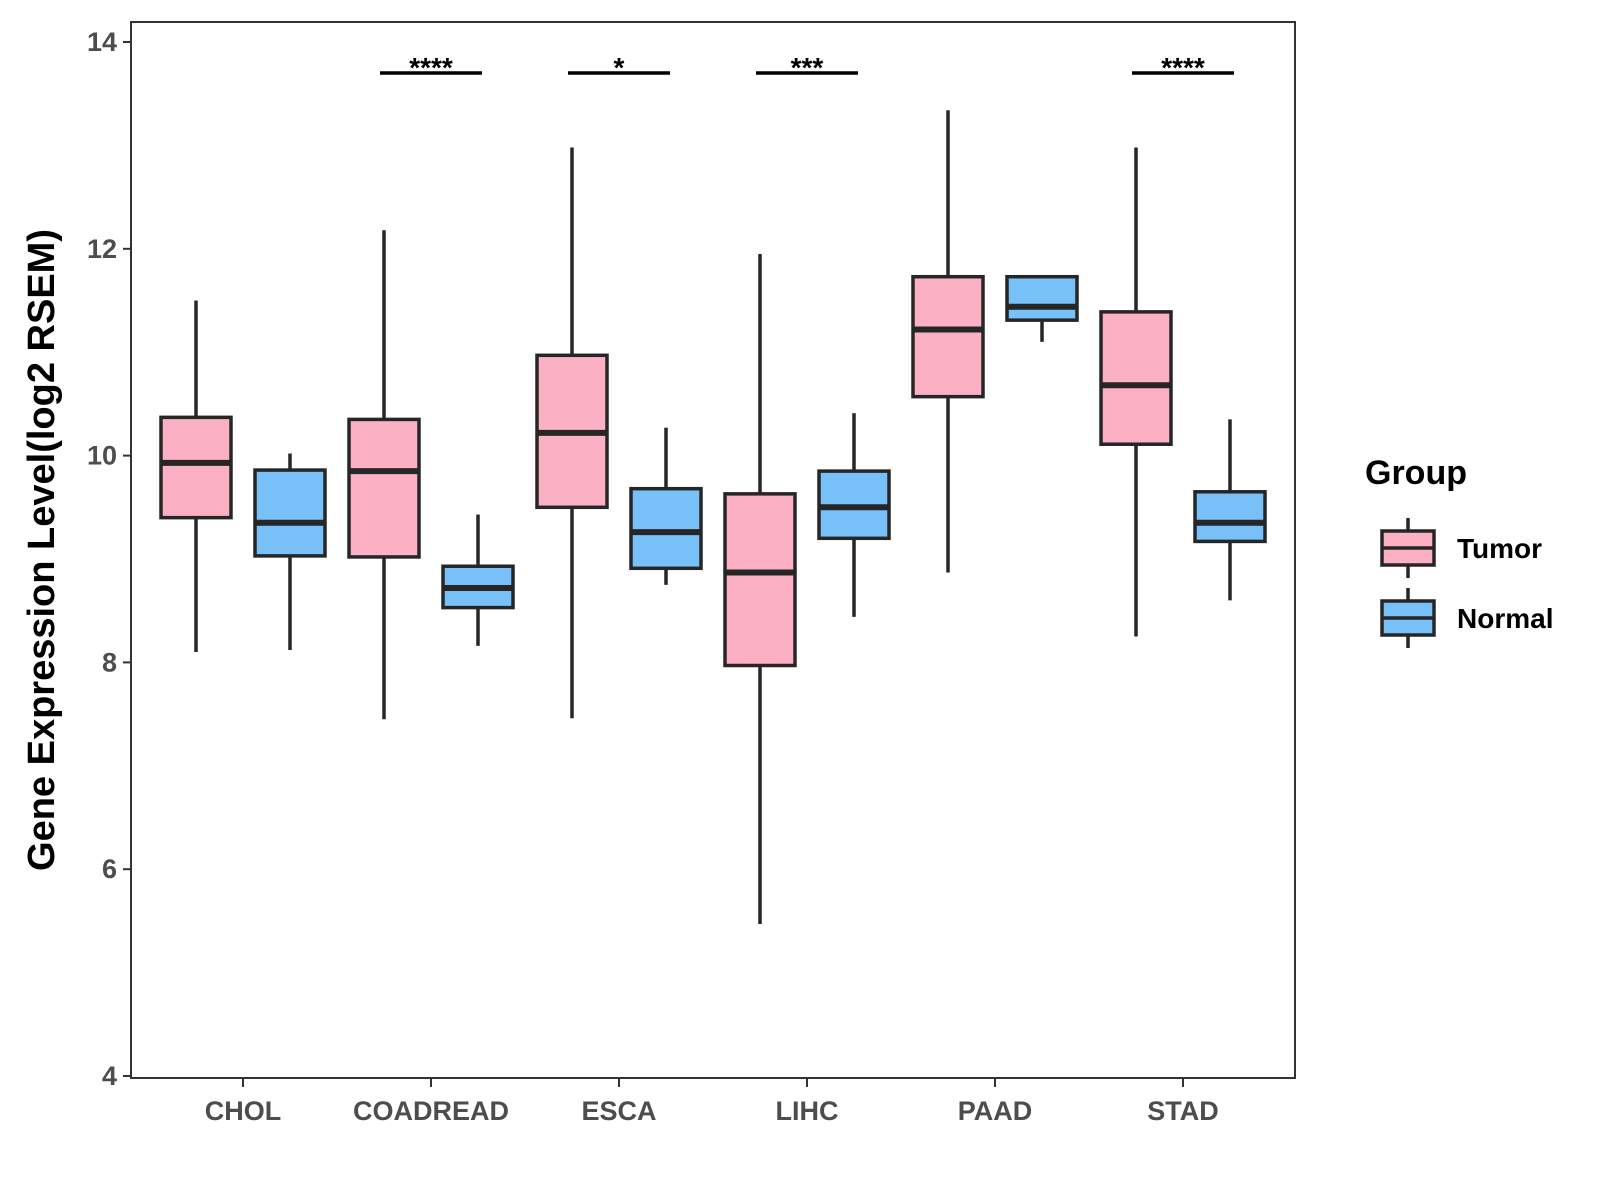  I want to click on x-tick-label: COADREAD, so click(431, 1111).